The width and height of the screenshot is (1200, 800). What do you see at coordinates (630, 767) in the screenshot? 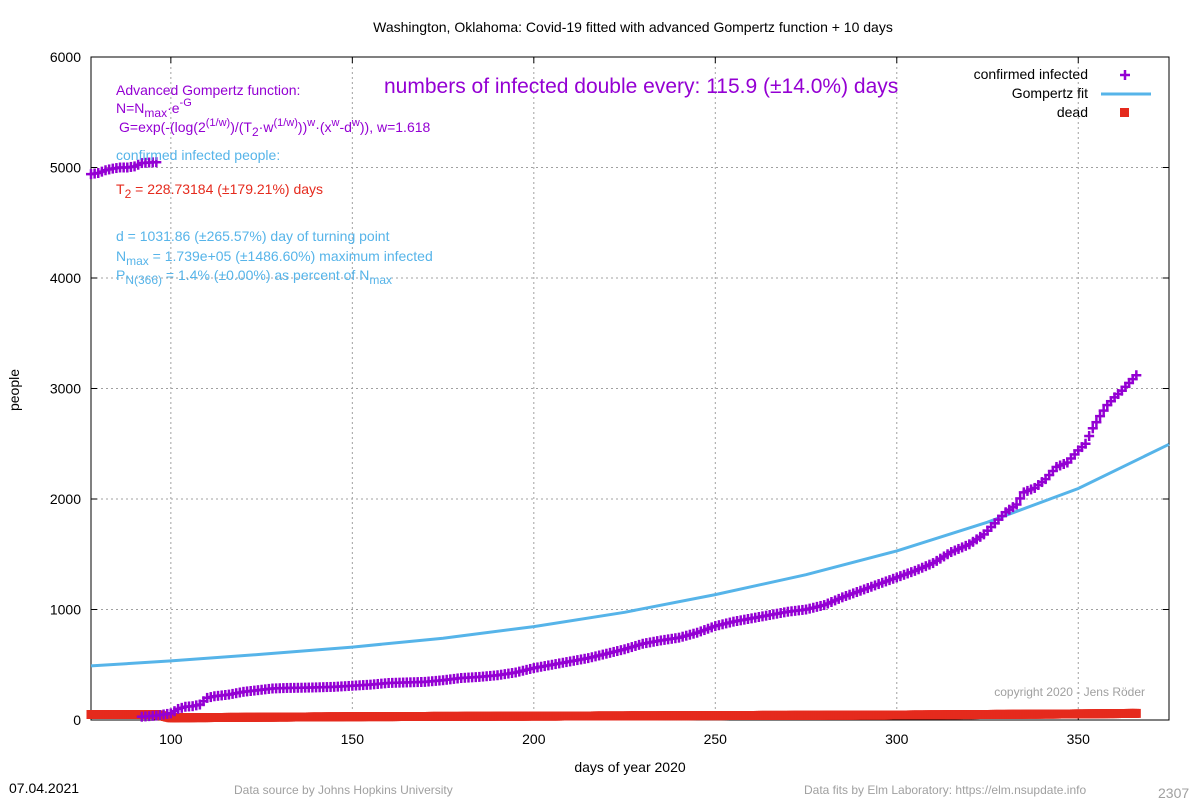
I see `x-axis-label: days of year 2020` at bounding box center [630, 767].